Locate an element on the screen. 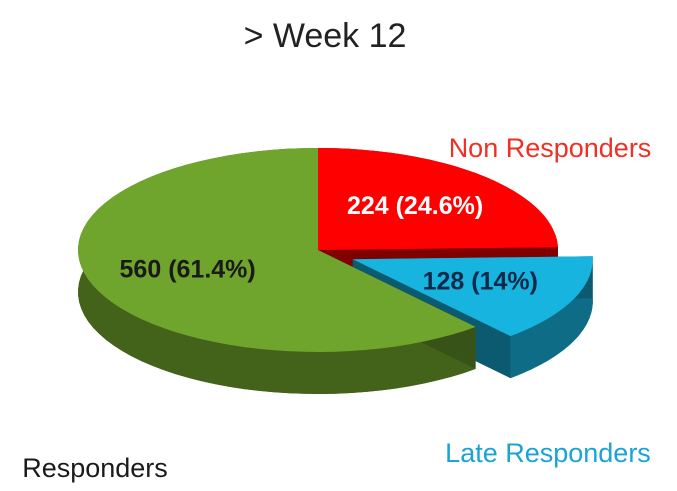  category-label: Late Responders is located at coordinates (548, 453).